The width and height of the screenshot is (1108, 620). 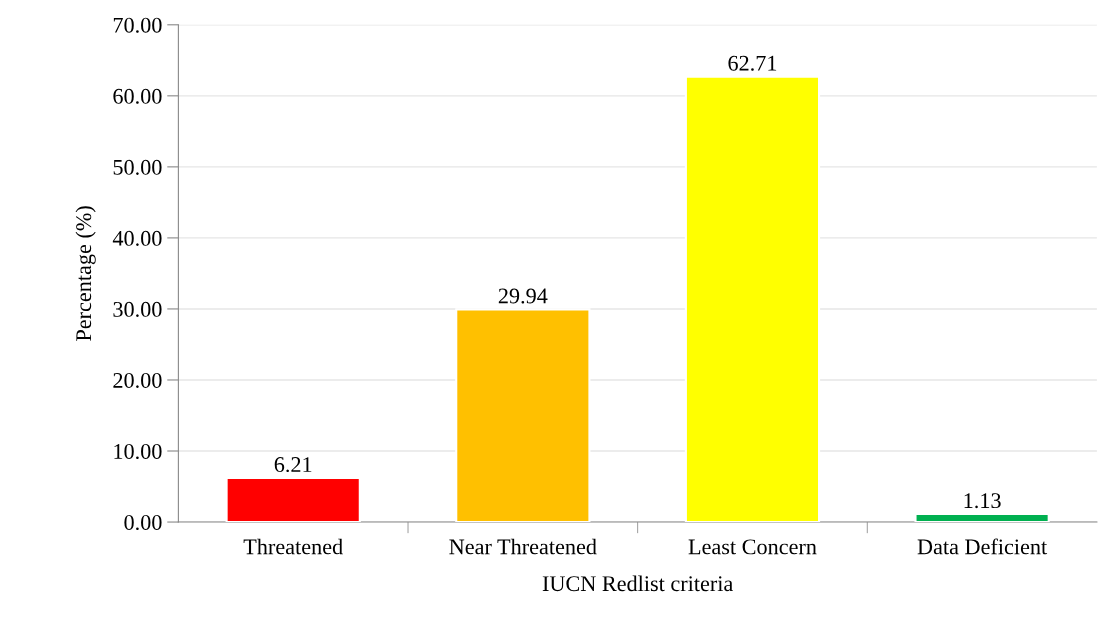 I want to click on data-label: 29.94, so click(x=523, y=296).